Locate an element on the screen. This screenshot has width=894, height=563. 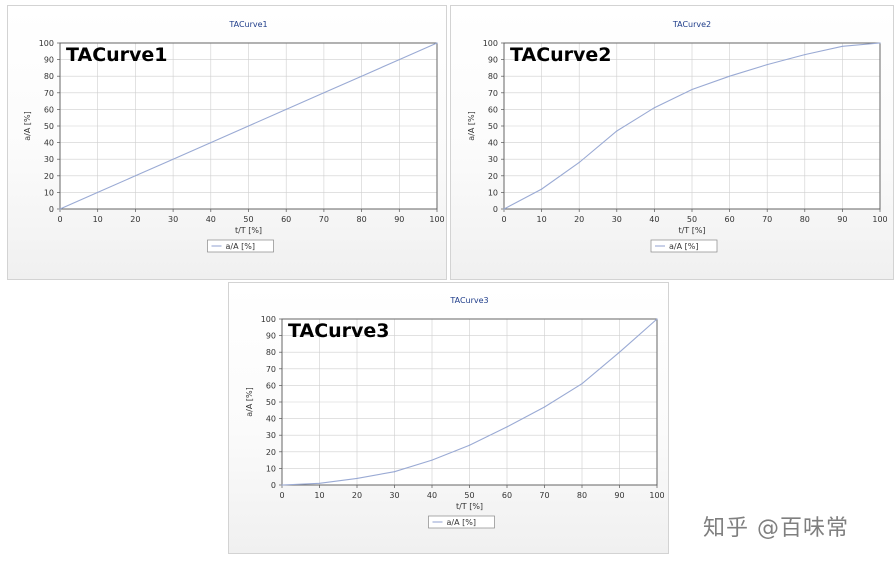
watermark-text: 知乎 @百味常 is located at coordinates (776, 528).